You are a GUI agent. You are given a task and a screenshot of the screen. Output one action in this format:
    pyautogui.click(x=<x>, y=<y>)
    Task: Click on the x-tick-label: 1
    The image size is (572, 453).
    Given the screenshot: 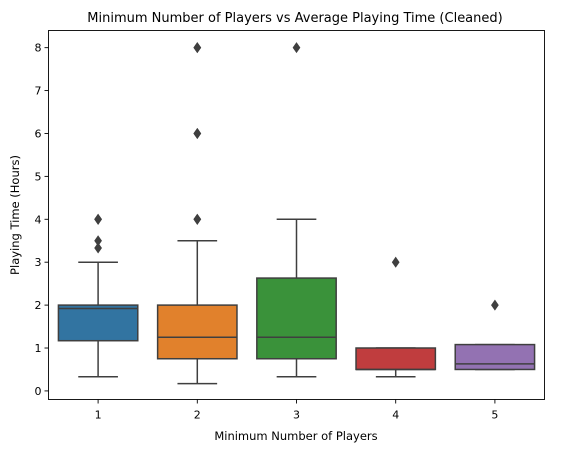 What is the action you would take?
    pyautogui.click(x=98, y=415)
    